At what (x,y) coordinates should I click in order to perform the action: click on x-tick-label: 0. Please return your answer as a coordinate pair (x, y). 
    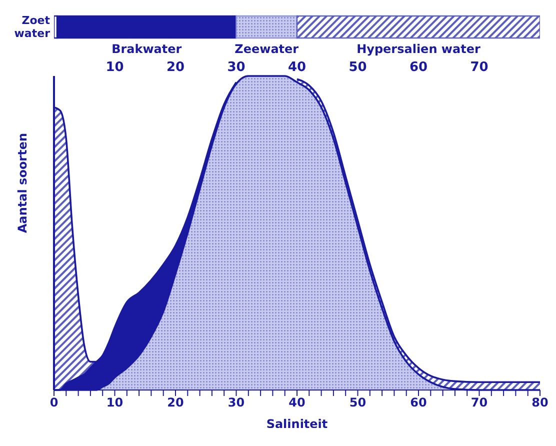
    Looking at the image, I should click on (54, 403).